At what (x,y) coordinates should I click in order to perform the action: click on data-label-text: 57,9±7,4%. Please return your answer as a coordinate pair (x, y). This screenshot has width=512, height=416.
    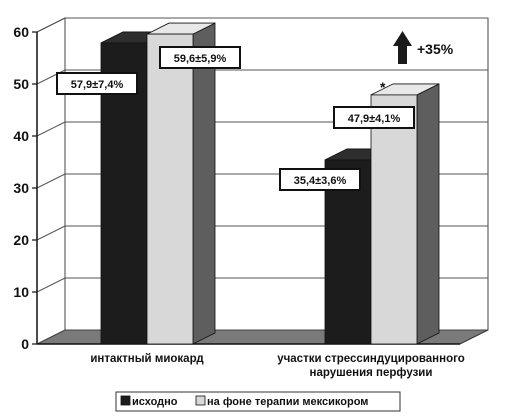
    Looking at the image, I should click on (97, 85).